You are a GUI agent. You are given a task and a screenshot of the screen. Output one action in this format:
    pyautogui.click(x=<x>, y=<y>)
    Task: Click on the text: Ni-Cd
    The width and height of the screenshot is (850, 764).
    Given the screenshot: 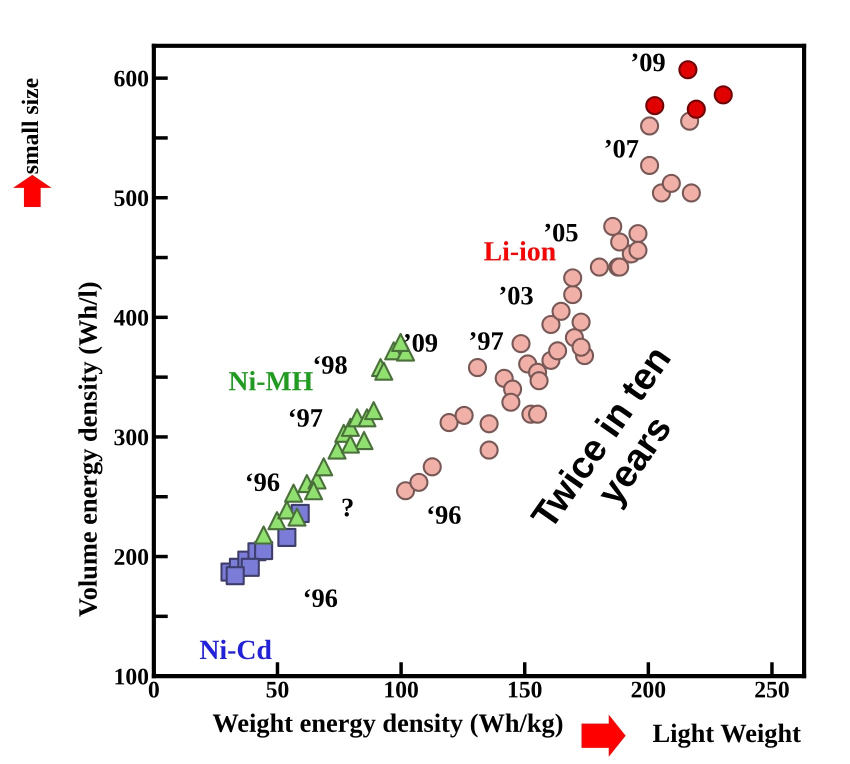 What is the action you would take?
    pyautogui.click(x=236, y=650)
    